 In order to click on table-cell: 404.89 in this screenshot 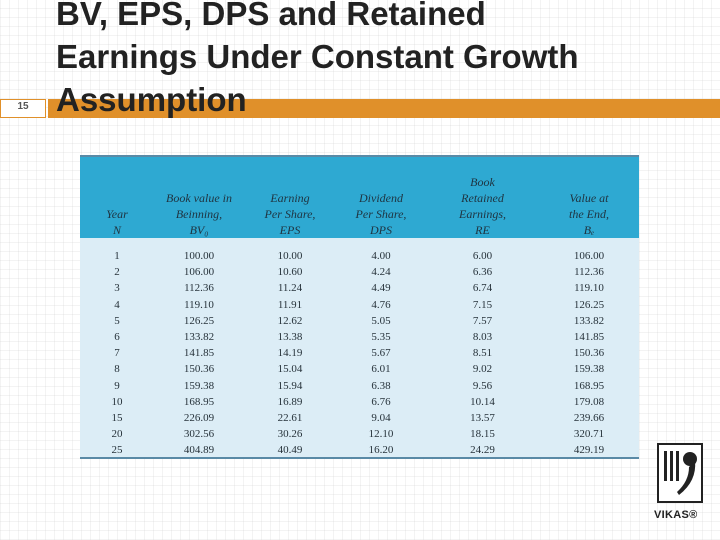, I will do `click(199, 450)`.